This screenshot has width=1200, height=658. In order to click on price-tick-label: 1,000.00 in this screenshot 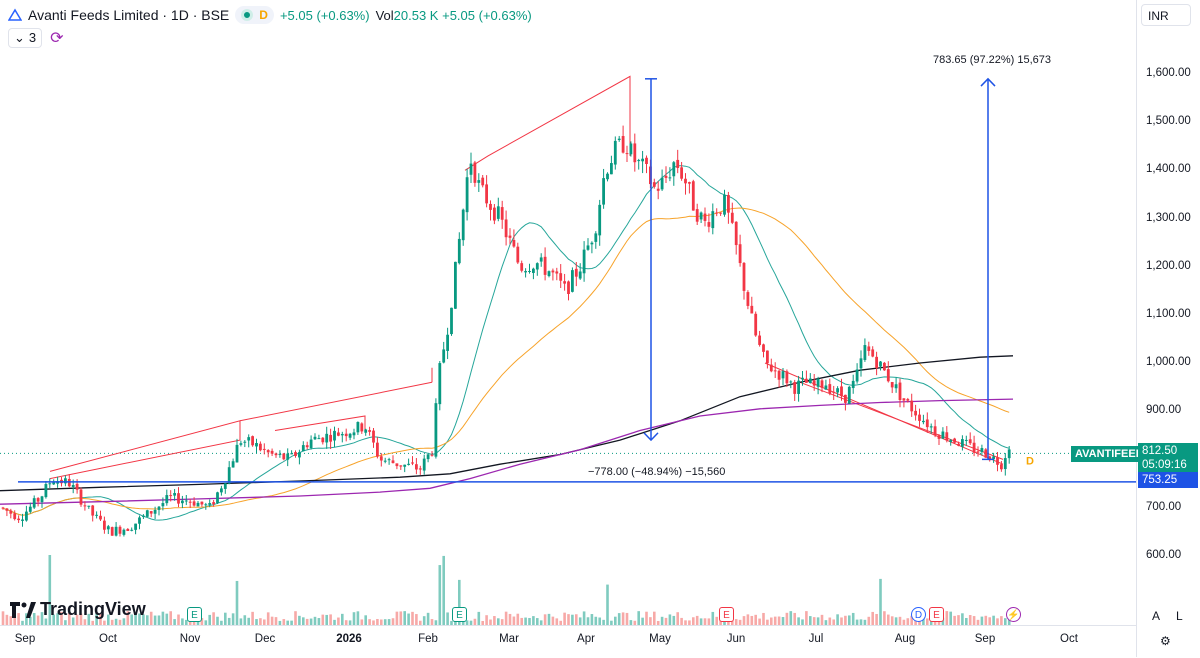, I will do `click(1168, 362)`.